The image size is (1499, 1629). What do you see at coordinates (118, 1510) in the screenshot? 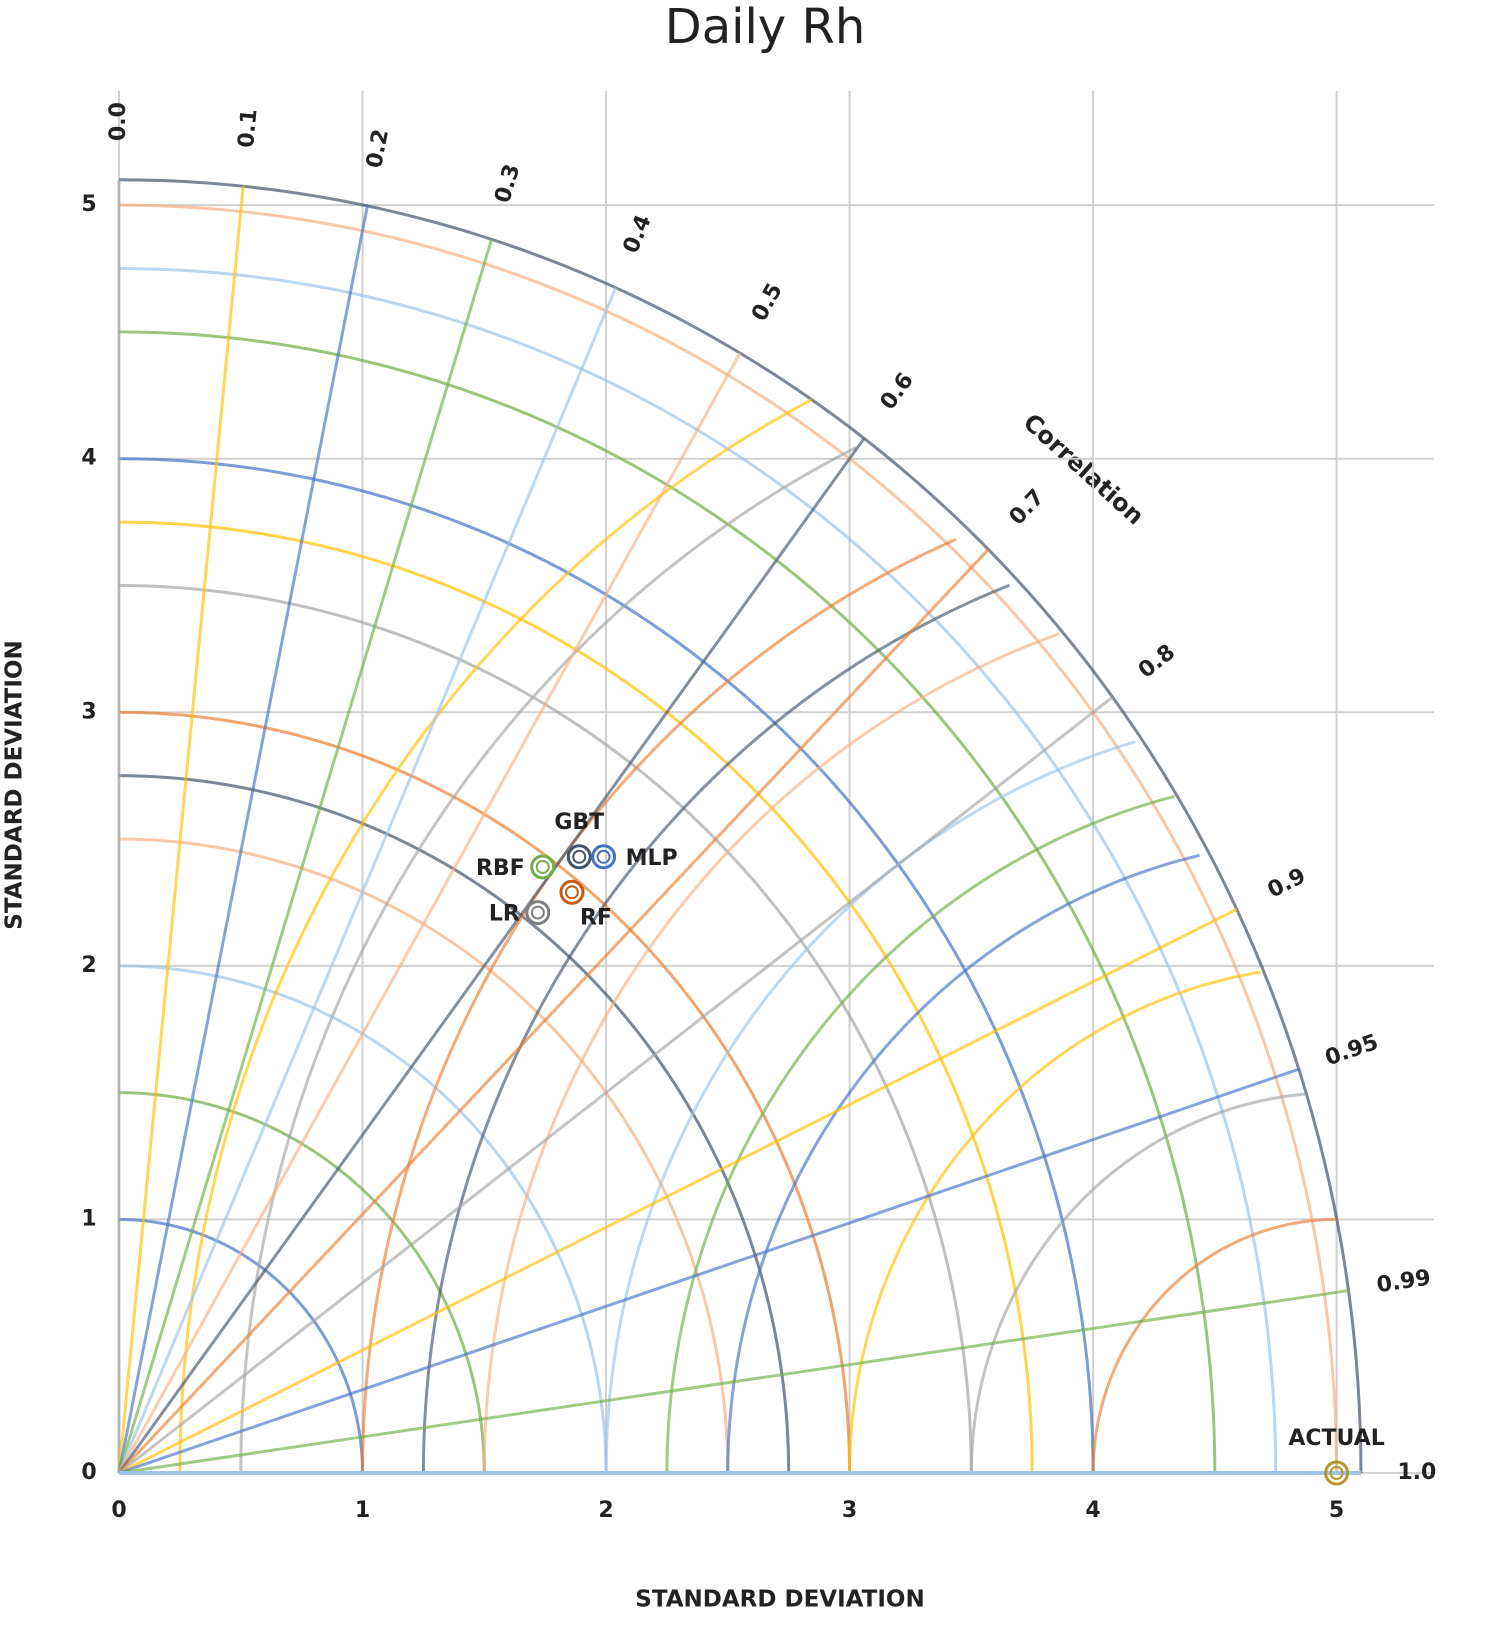
I see `x-tick-label: 0` at bounding box center [118, 1510].